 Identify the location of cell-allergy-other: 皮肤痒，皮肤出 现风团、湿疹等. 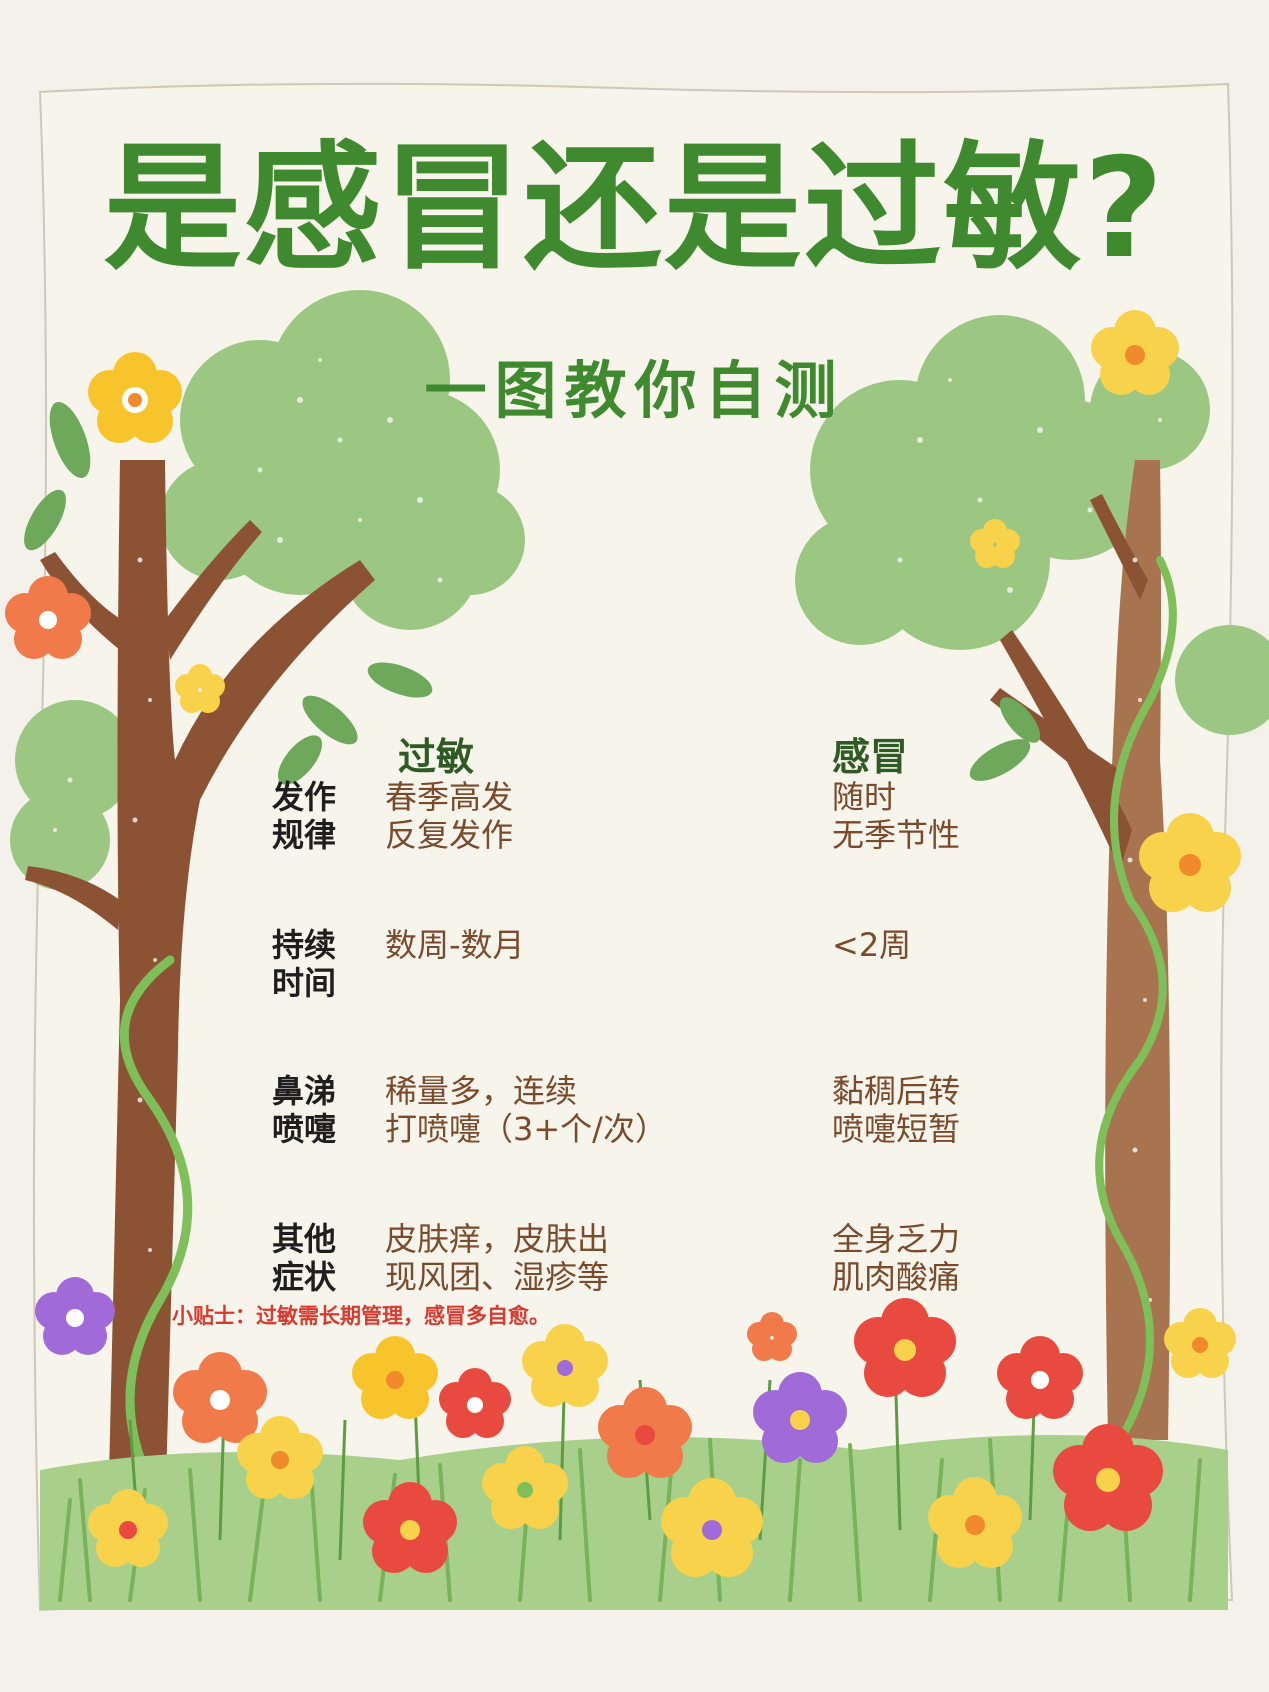
(497, 1258).